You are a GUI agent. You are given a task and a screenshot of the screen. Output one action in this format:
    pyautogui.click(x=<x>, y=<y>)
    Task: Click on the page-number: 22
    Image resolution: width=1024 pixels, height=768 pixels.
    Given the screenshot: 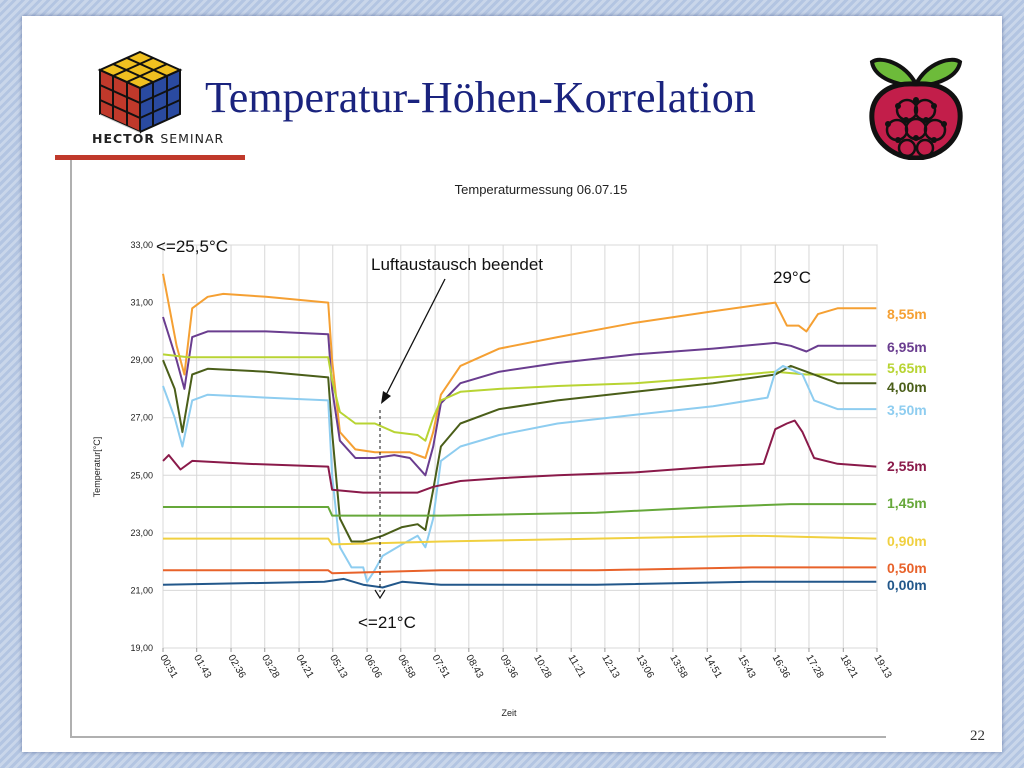 What is the action you would take?
    pyautogui.click(x=977, y=736)
    